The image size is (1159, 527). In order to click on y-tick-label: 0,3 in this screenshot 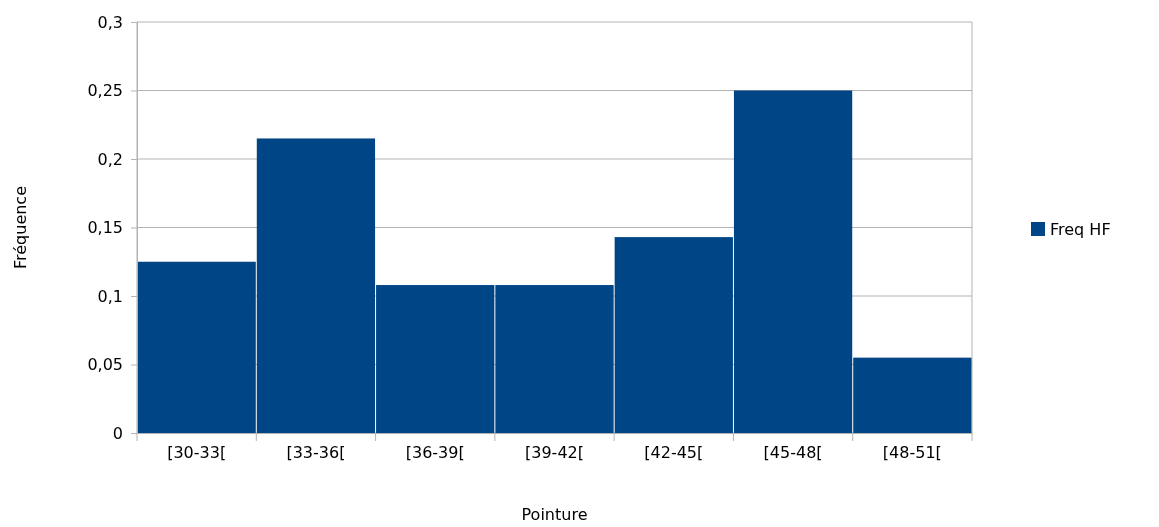, I will do `click(110, 22)`.